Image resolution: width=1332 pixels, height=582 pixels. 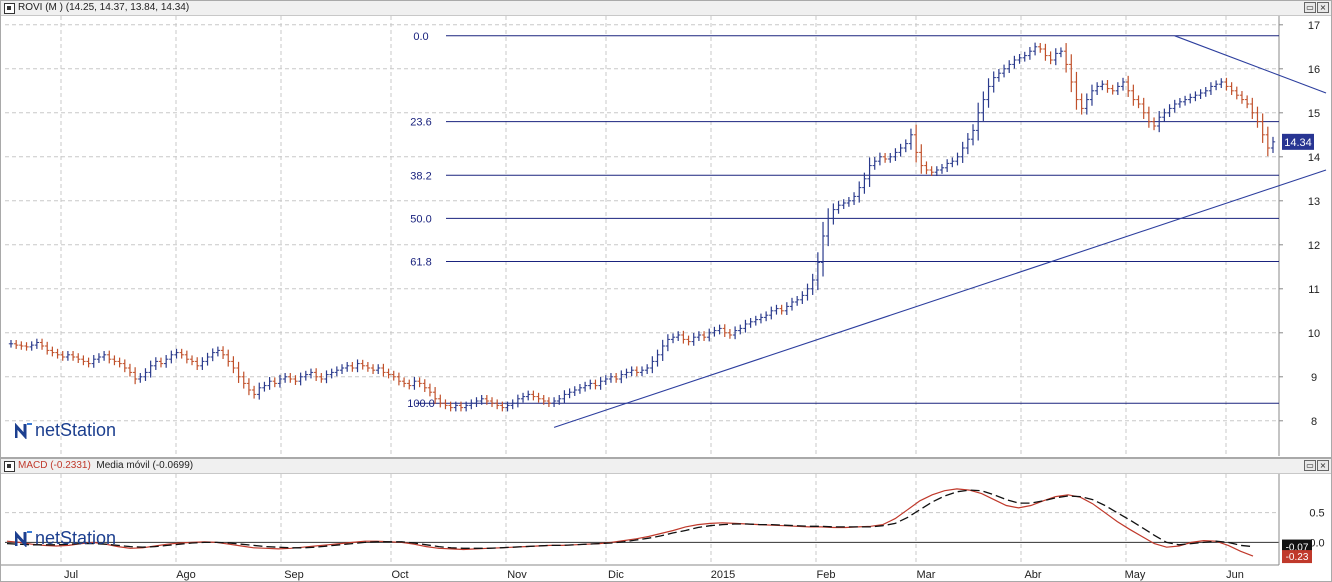 What do you see at coordinates (76, 538) in the screenshot?
I see `netstation-logo-text: netStation` at bounding box center [76, 538].